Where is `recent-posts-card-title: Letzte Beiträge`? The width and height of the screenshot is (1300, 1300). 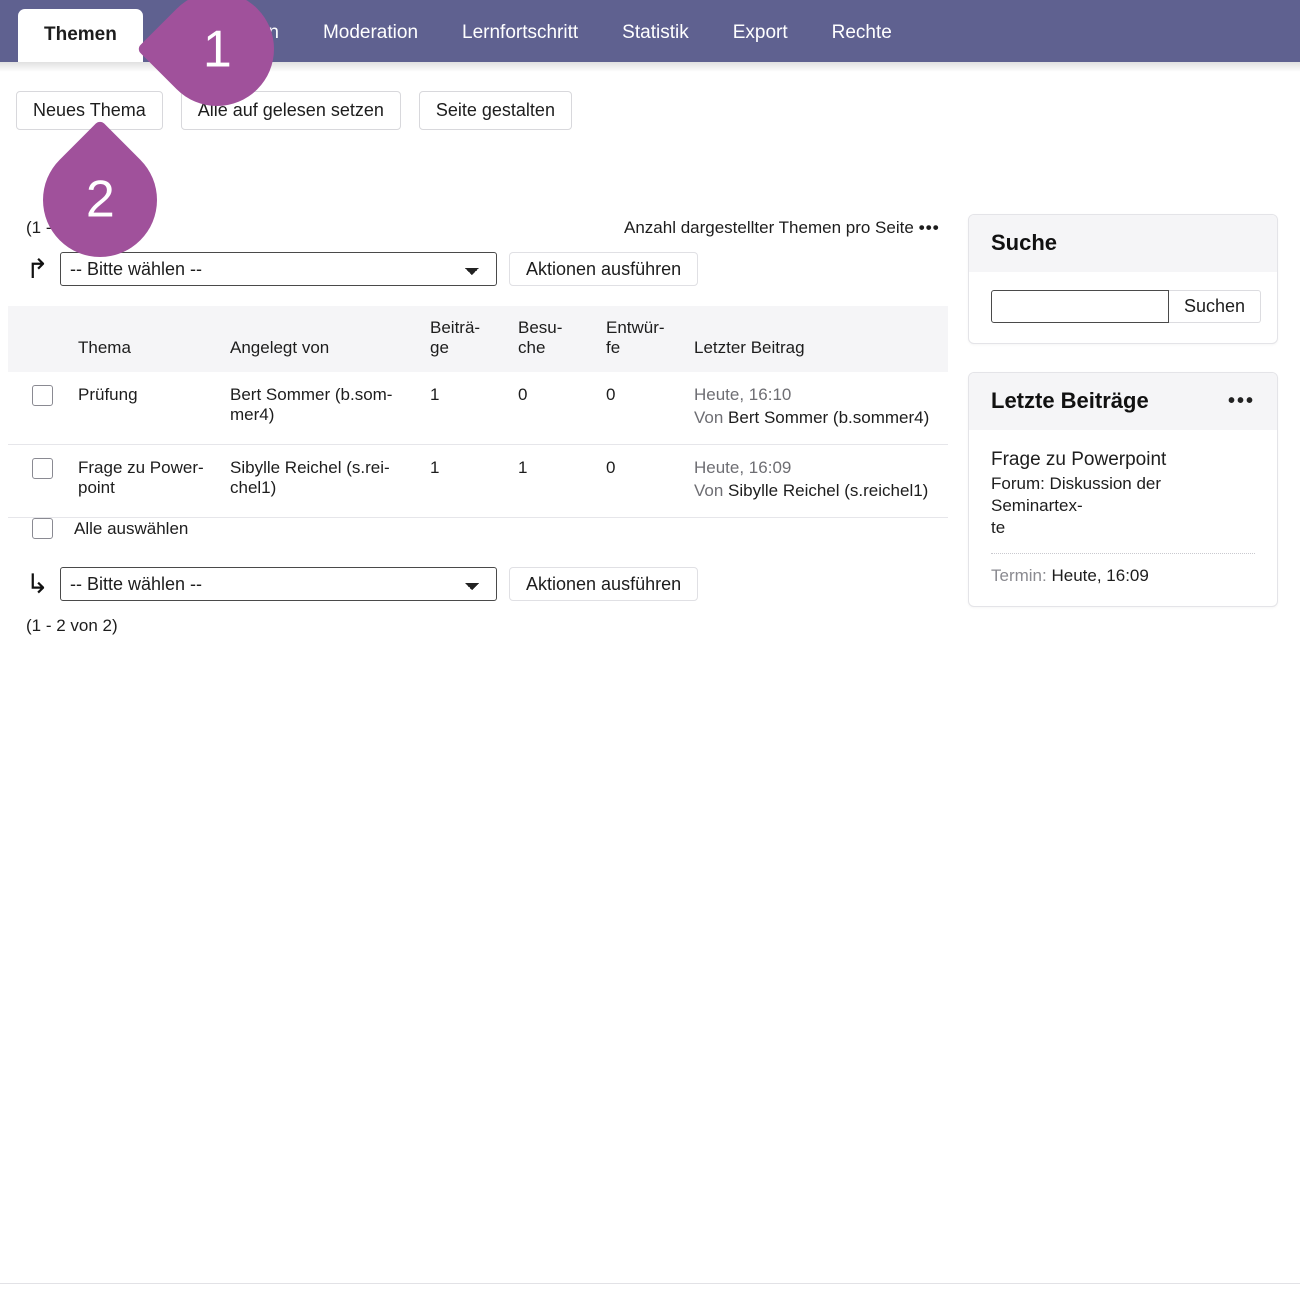
recent-posts-card-title: Letzte Beiträge is located at coordinates (1070, 400).